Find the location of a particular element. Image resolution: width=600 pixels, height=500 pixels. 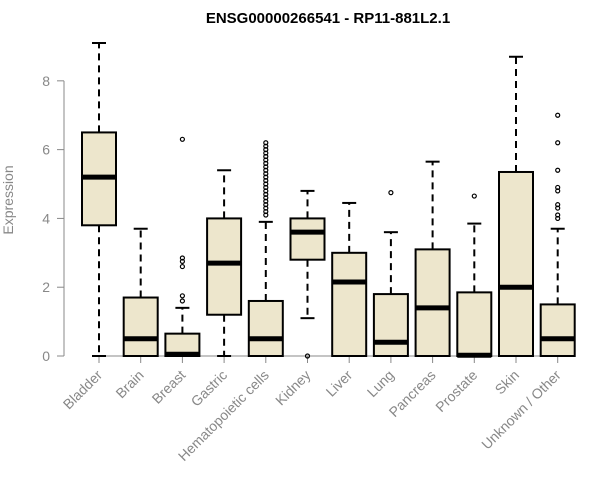

box-gastric is located at coordinates (224, 263).